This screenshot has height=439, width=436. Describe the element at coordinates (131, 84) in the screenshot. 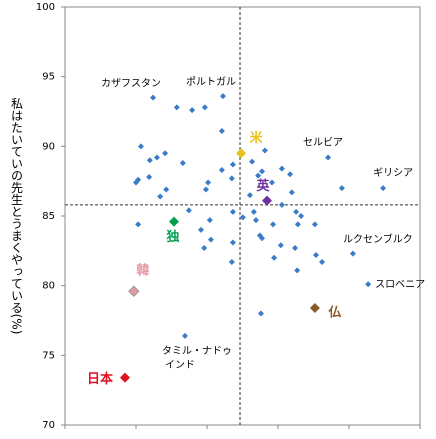

I see `point-label: カザフスタン` at that location.